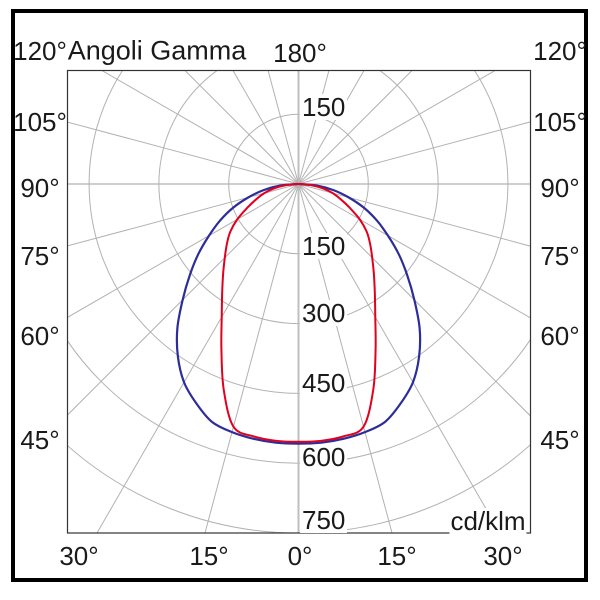 Image resolution: width=600 pixels, height=600 pixels. Describe the element at coordinates (324, 383) in the screenshot. I see `radial-tick-3-450: 450` at that location.